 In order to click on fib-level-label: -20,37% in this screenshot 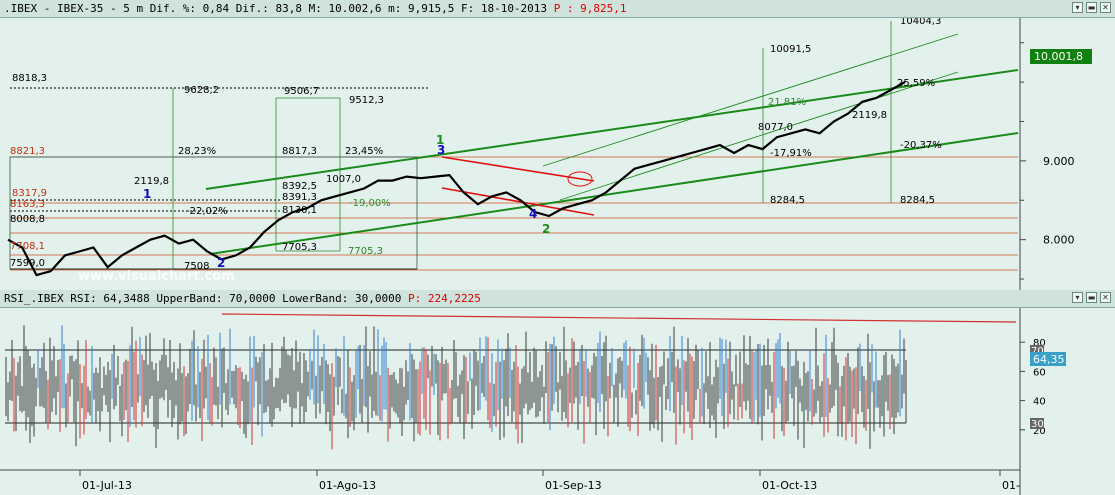, I will do `click(921, 145)`.